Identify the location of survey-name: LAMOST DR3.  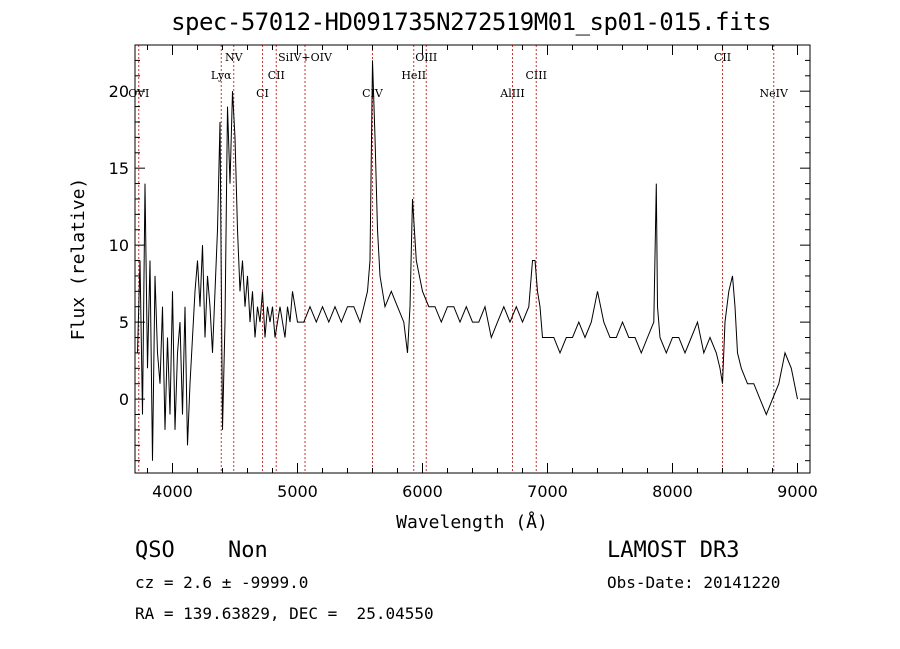
(673, 550).